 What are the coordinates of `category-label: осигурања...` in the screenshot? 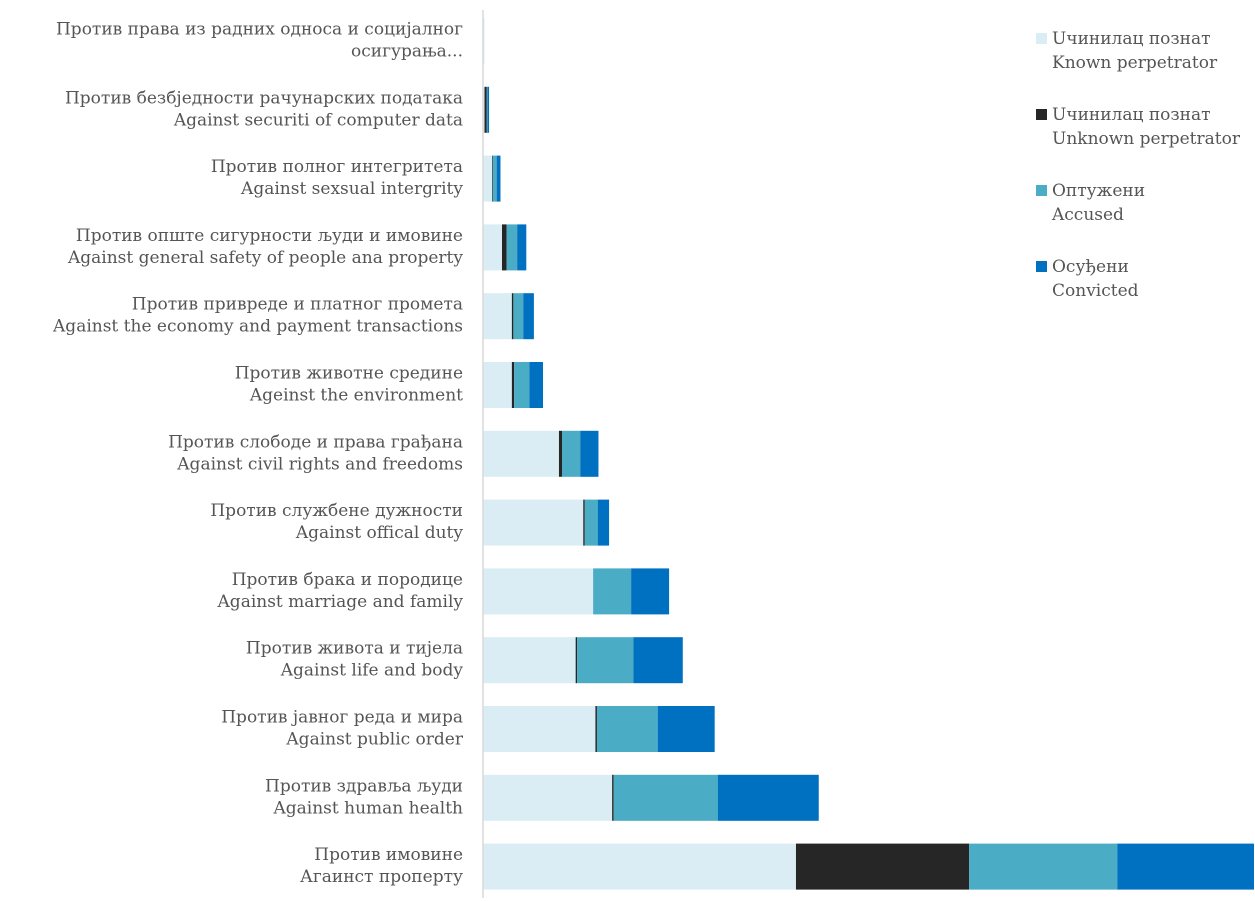 It's located at (407, 52).